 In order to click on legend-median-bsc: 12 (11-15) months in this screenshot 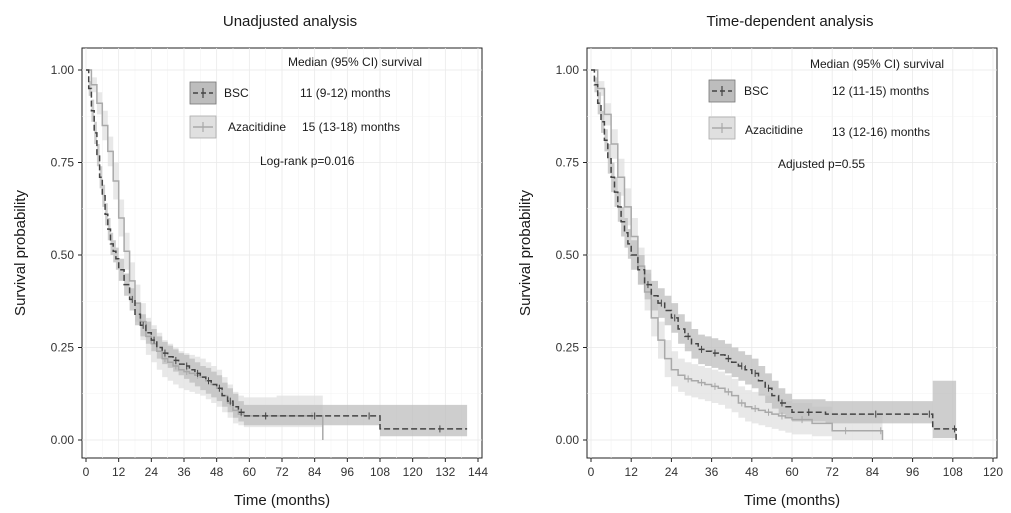, I will do `click(880, 91)`.